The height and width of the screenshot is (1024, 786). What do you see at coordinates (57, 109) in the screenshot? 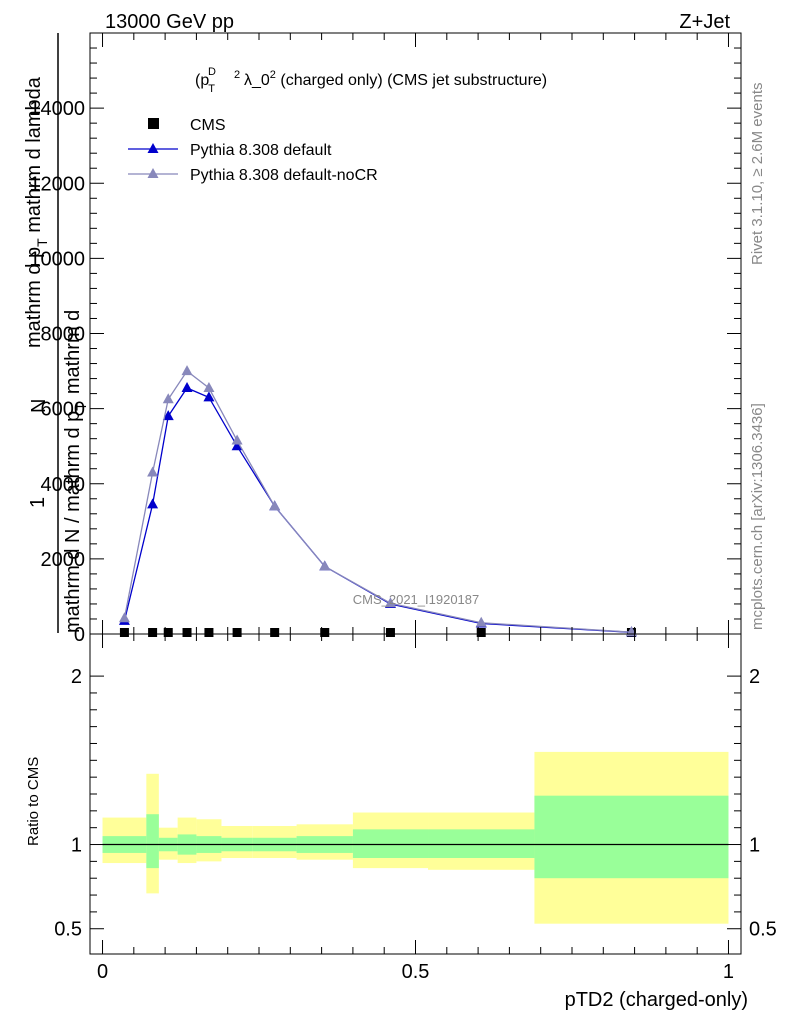
I see `y-tick-label: 14000` at bounding box center [57, 109].